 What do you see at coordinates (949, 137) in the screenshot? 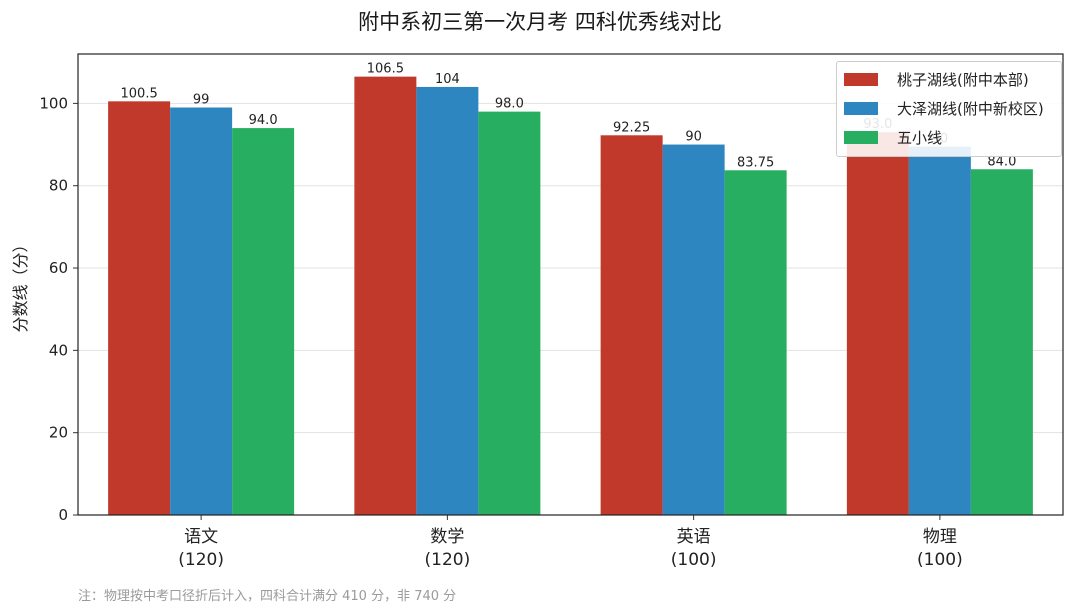
I see `legend-item: 五小线` at bounding box center [949, 137].